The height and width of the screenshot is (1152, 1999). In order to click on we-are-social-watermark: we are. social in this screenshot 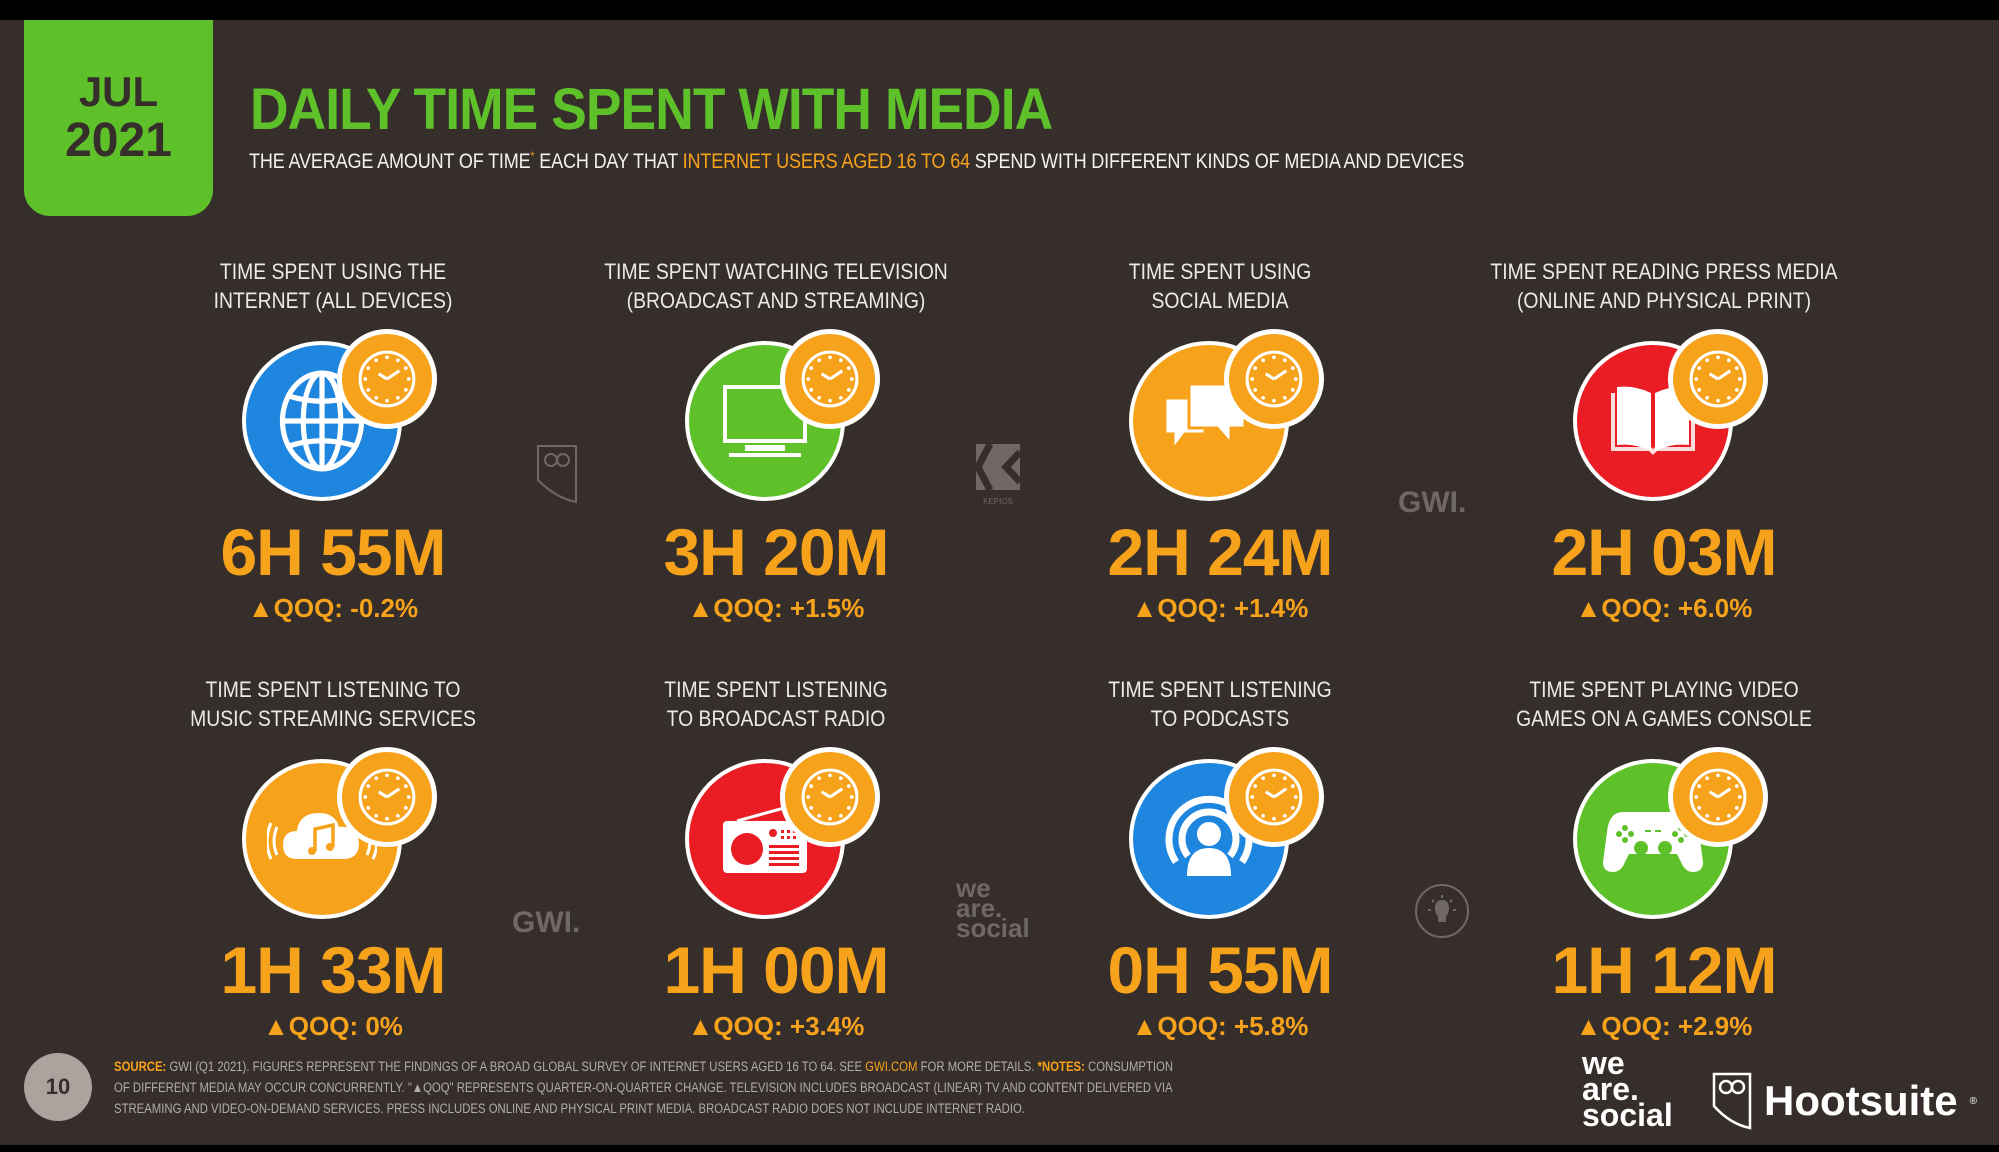, I will do `click(993, 908)`.